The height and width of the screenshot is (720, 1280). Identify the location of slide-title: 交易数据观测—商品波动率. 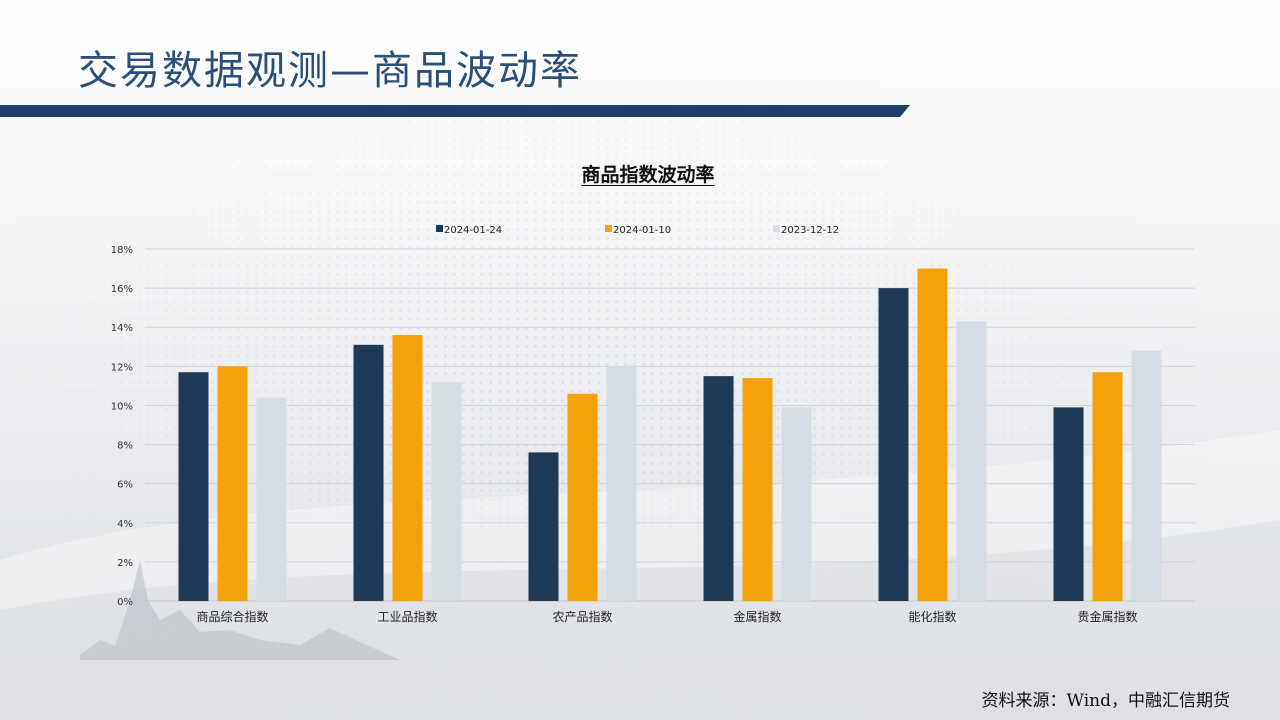
(330, 71).